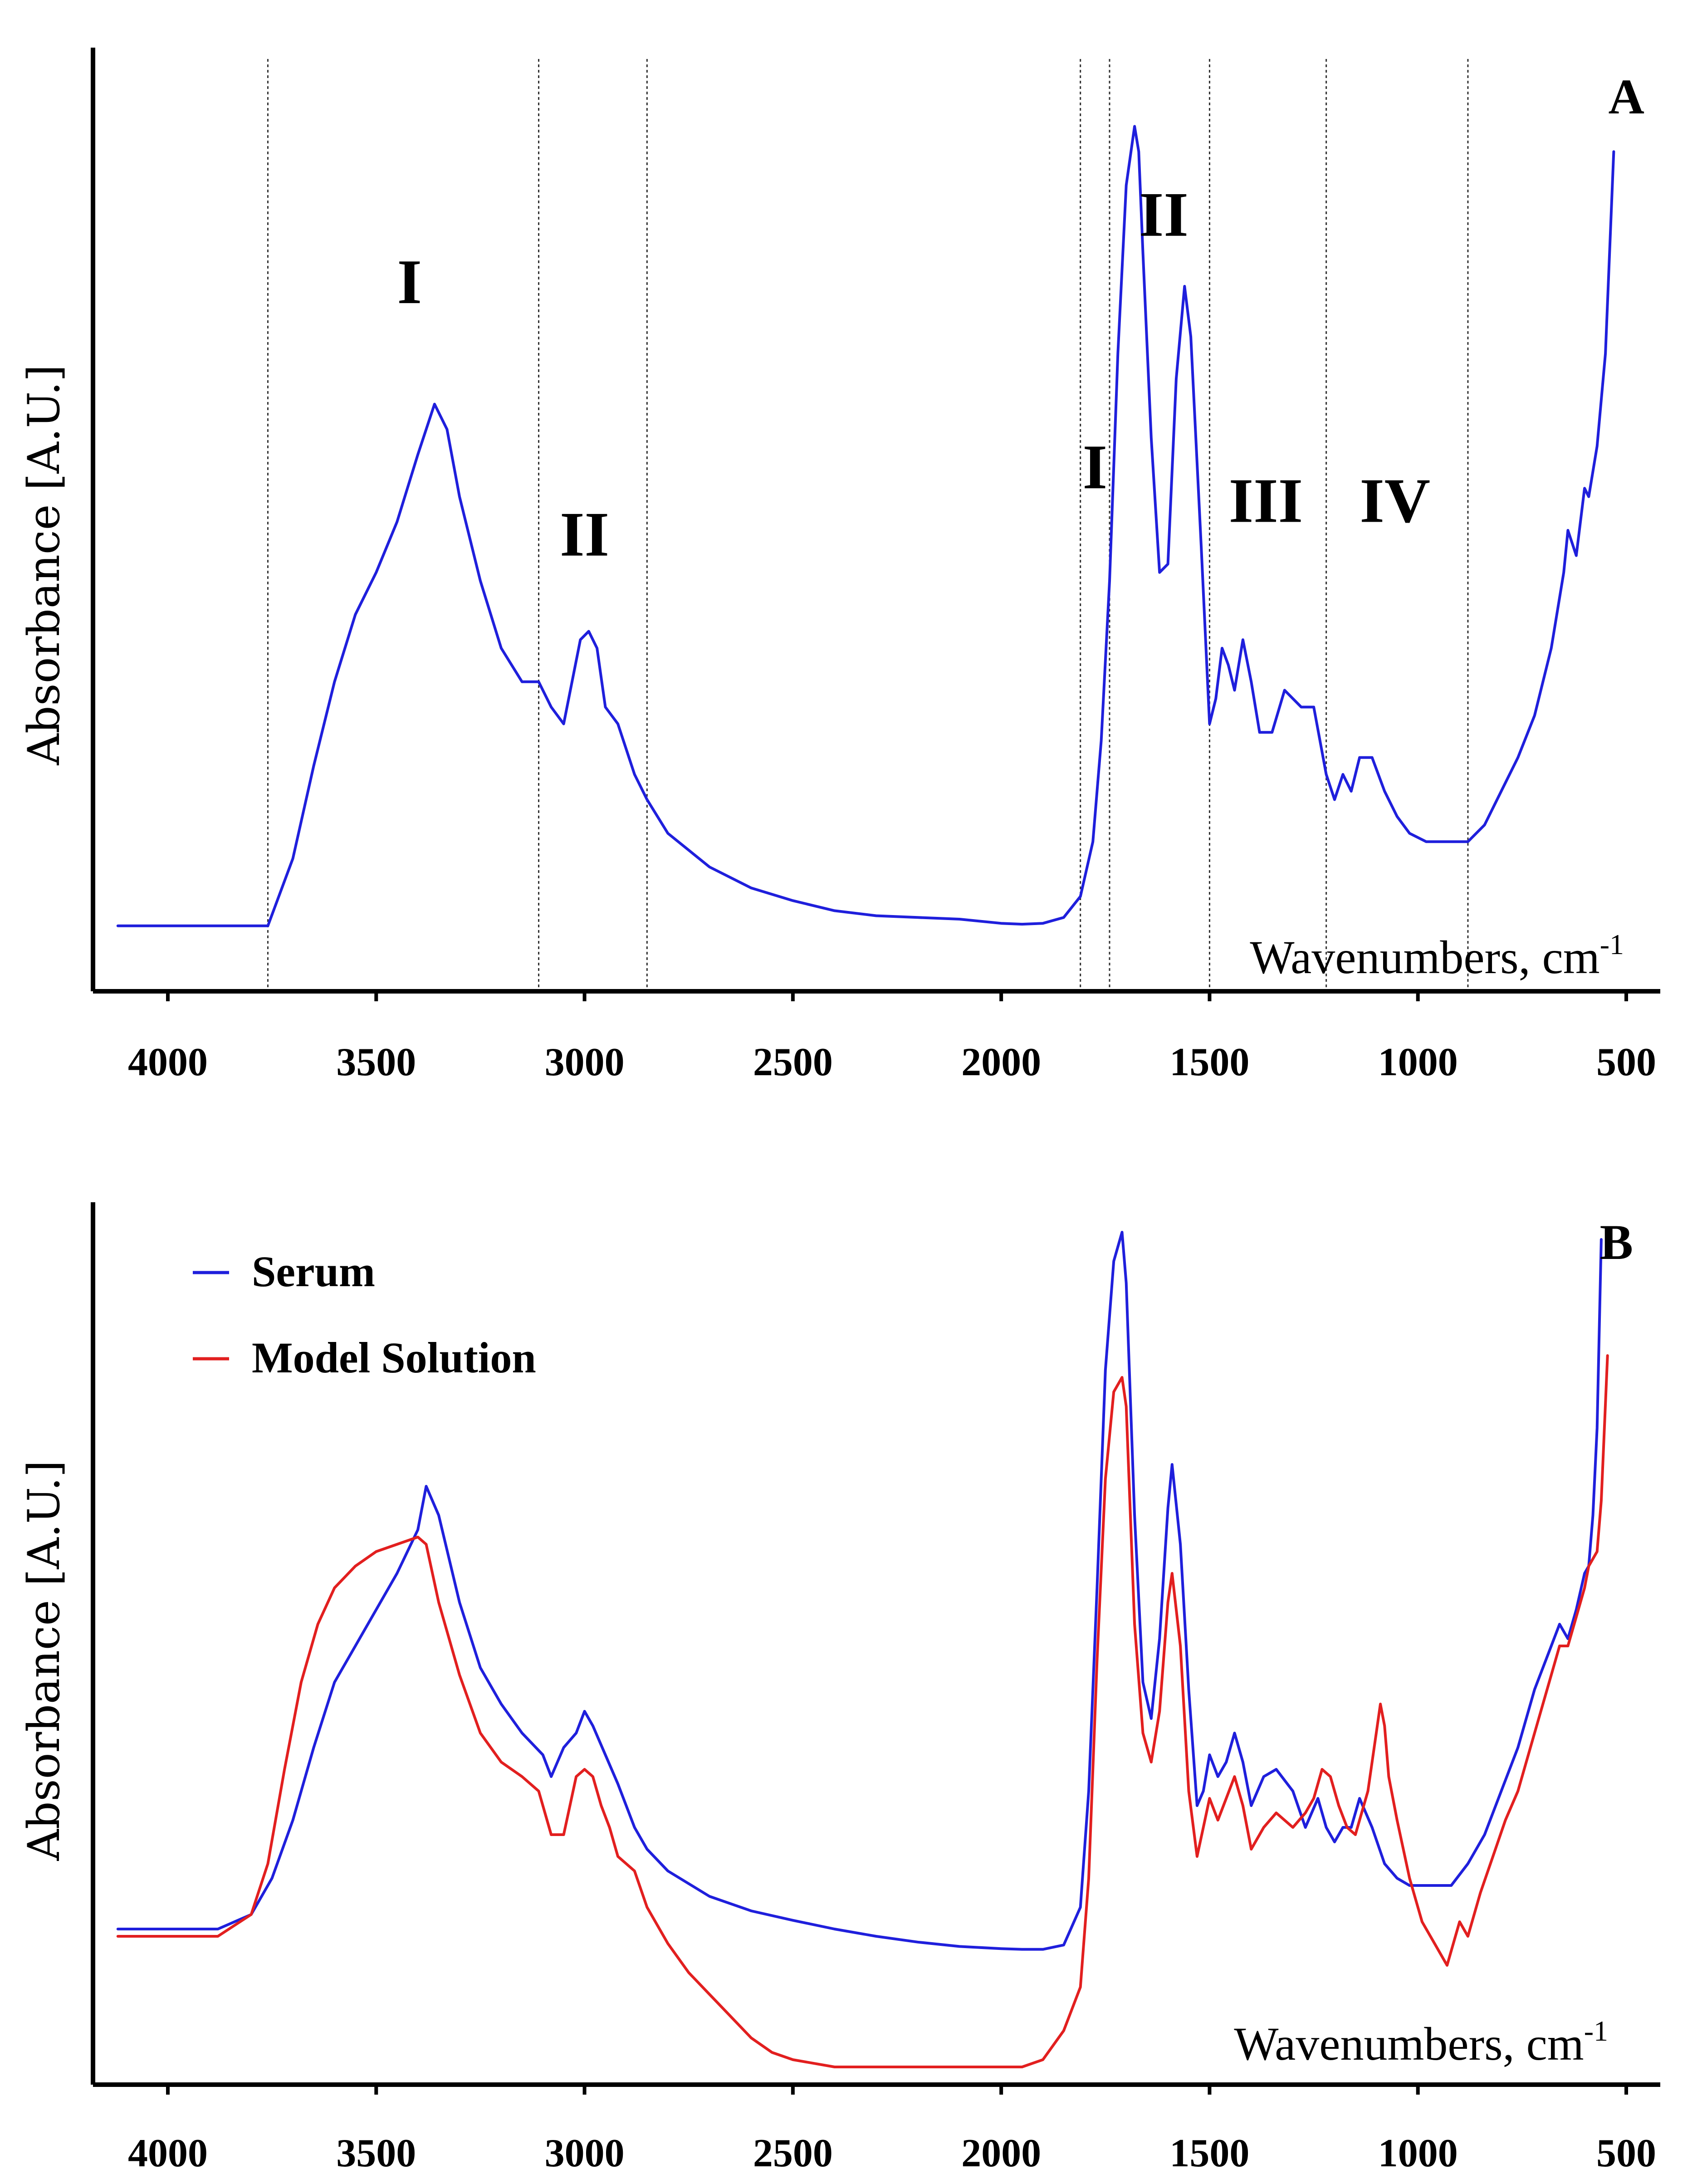 This screenshot has height=2184, width=1707. Describe the element at coordinates (1627, 97) in the screenshot. I see `panel-label-a: A` at that location.